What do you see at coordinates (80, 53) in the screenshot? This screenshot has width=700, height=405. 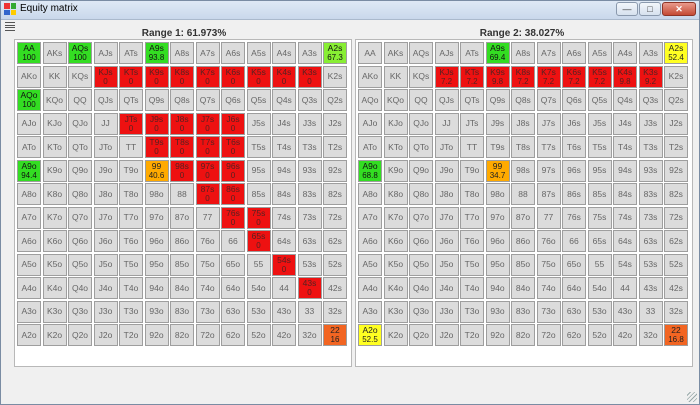 I see `hand-cell: AQs 100` at bounding box center [80, 53].